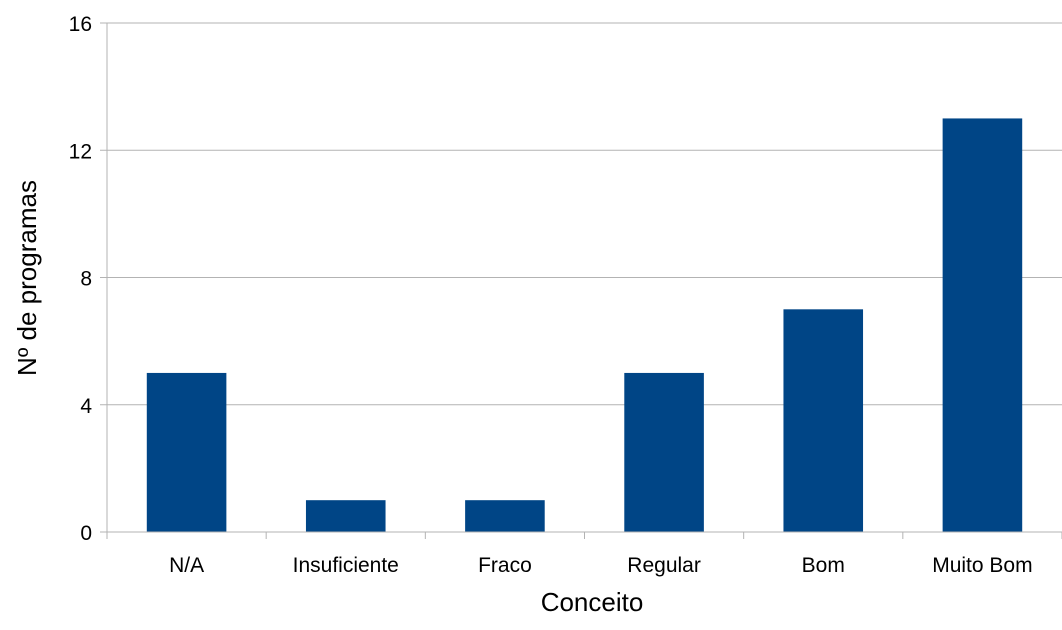 This screenshot has width=1062, height=630. I want to click on y-tick-label: 16, so click(80, 24).